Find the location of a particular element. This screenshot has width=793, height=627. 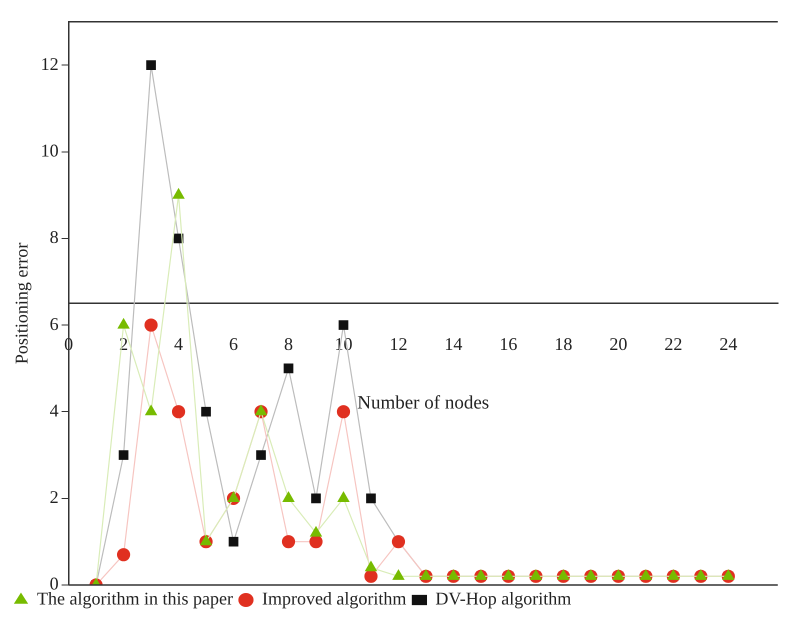

x-tick-label: 20 is located at coordinates (618, 344).